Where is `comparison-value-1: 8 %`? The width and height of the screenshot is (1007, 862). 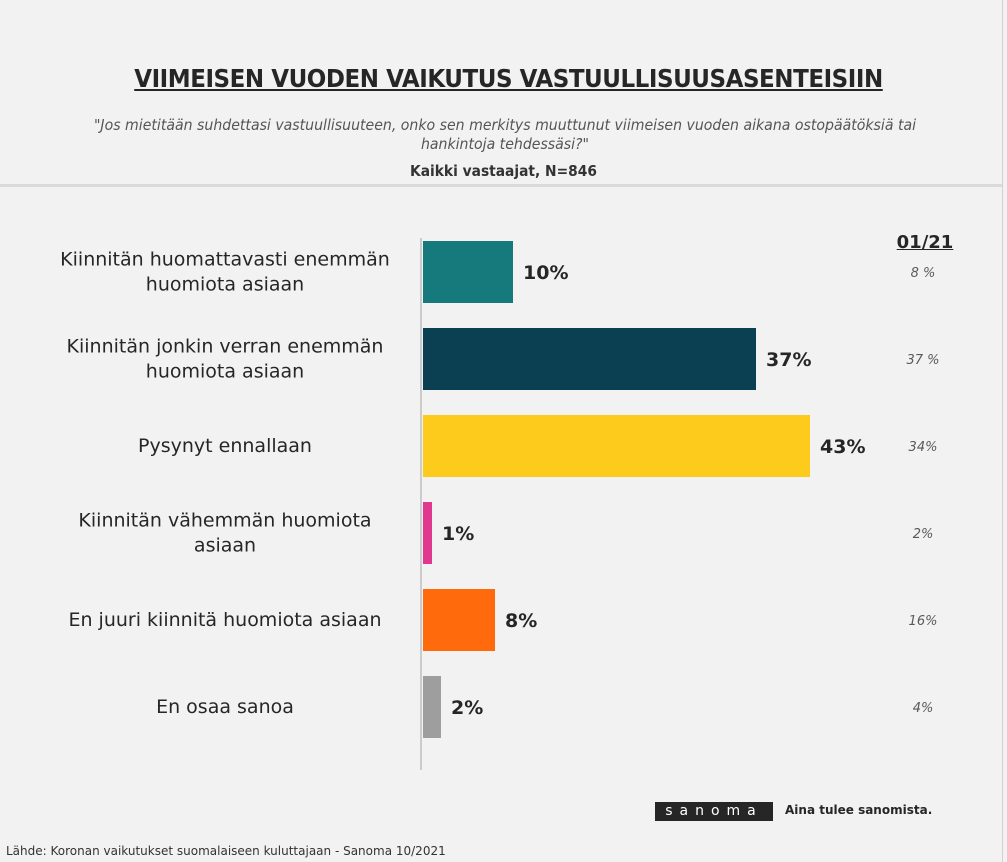 comparison-value-1: 8 % is located at coordinates (923, 273).